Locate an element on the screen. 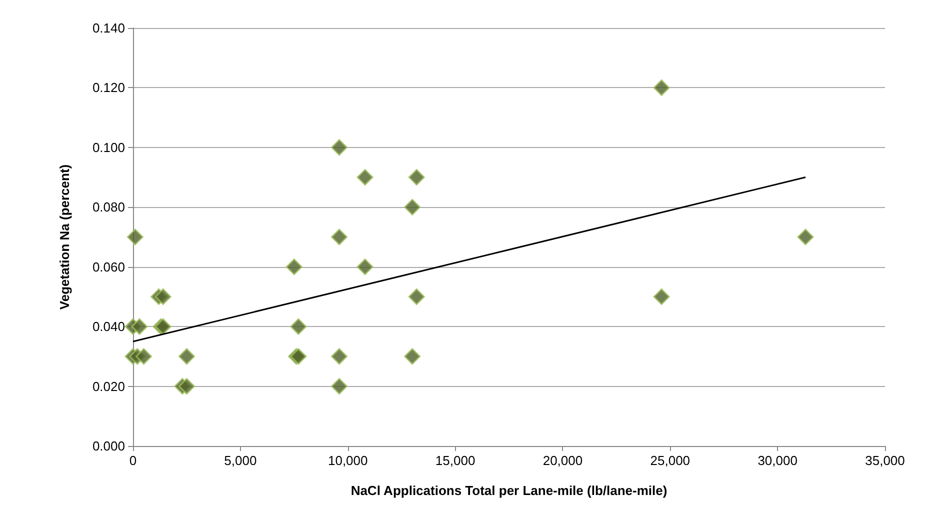  x-tick-label: 20,000 is located at coordinates (562, 460).